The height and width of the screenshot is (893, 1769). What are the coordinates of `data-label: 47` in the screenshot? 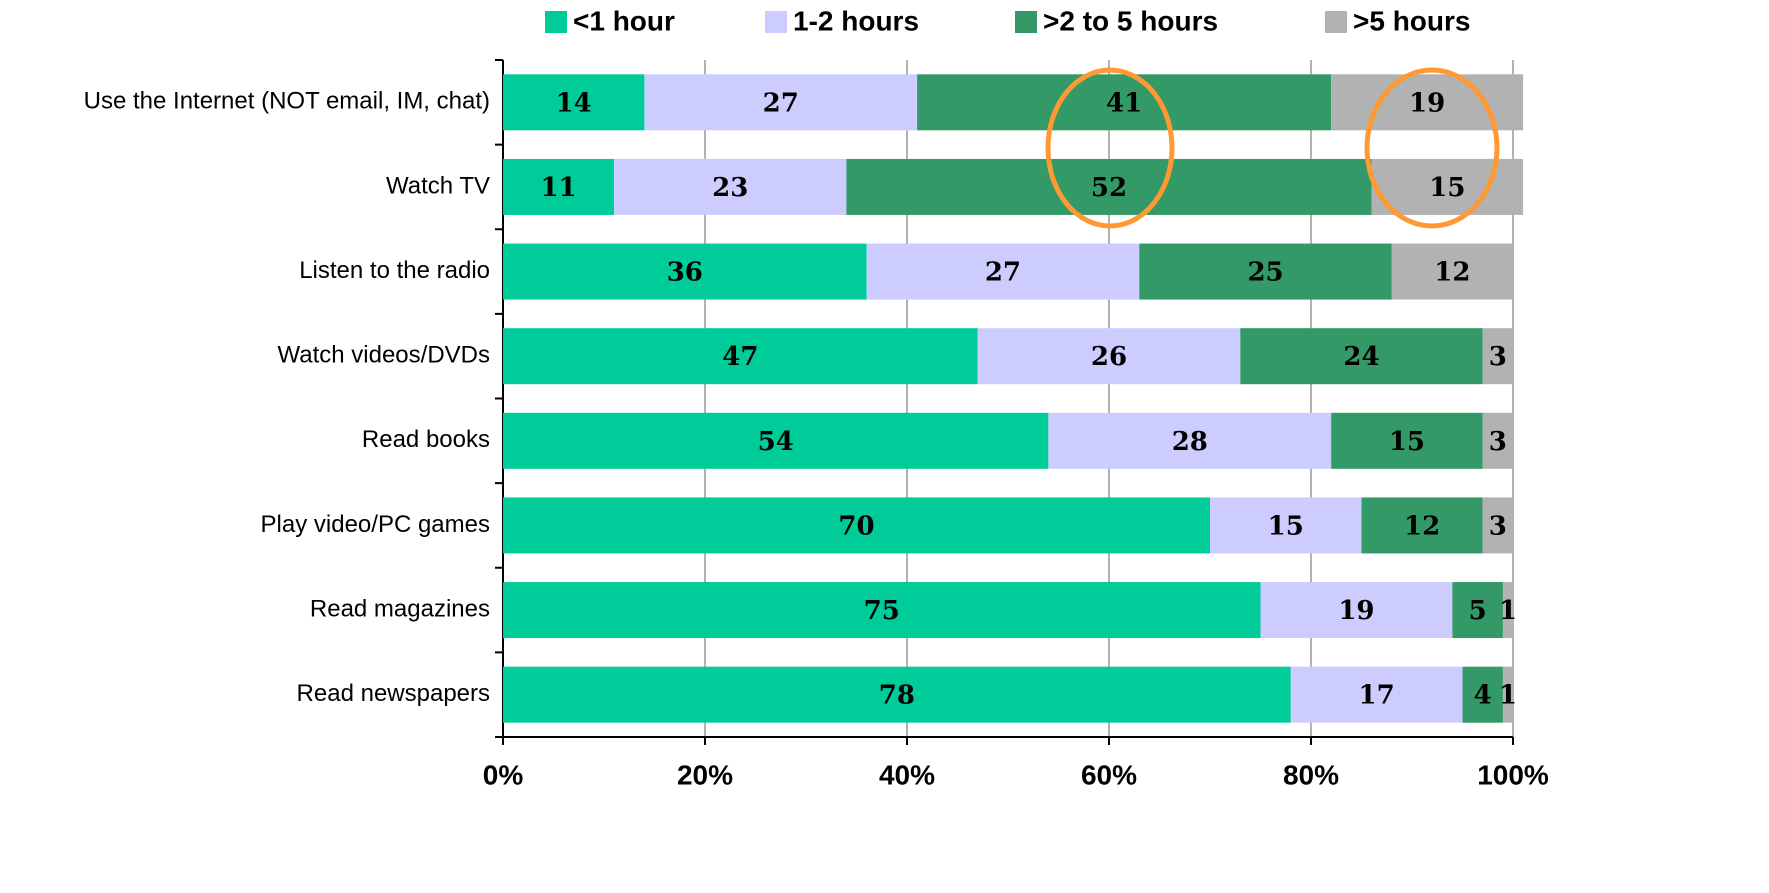 It's located at (740, 357).